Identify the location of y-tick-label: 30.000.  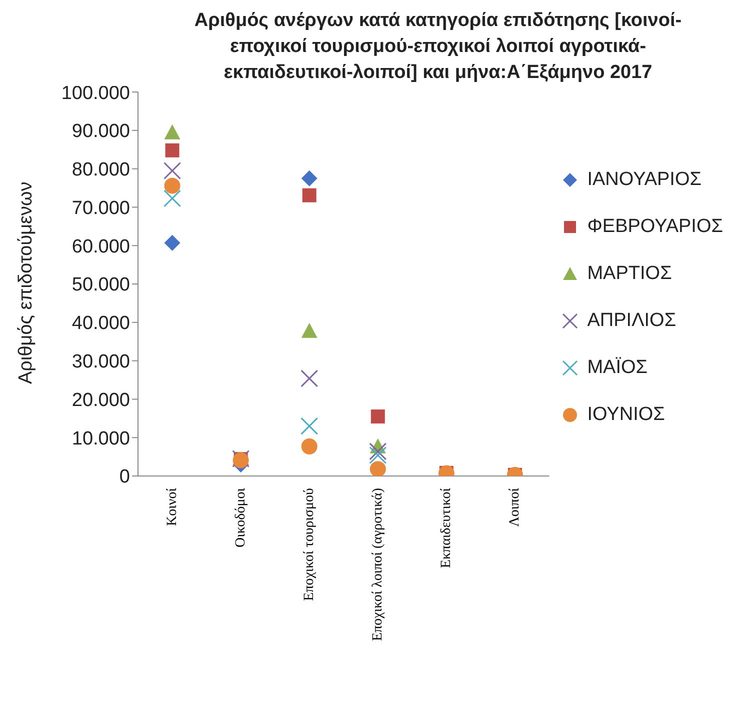
(101, 362).